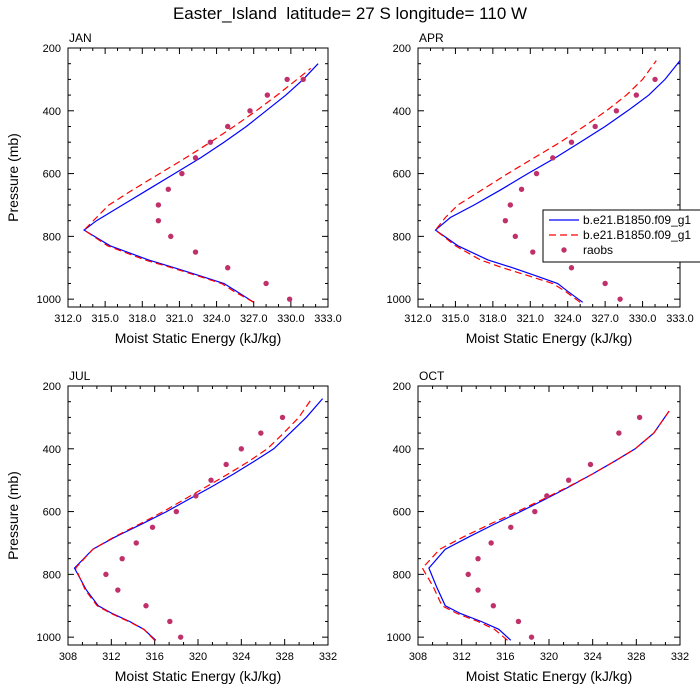 The width and height of the screenshot is (700, 700). What do you see at coordinates (418, 319) in the screenshot?
I see `x-tick-label: 312.0` at bounding box center [418, 319].